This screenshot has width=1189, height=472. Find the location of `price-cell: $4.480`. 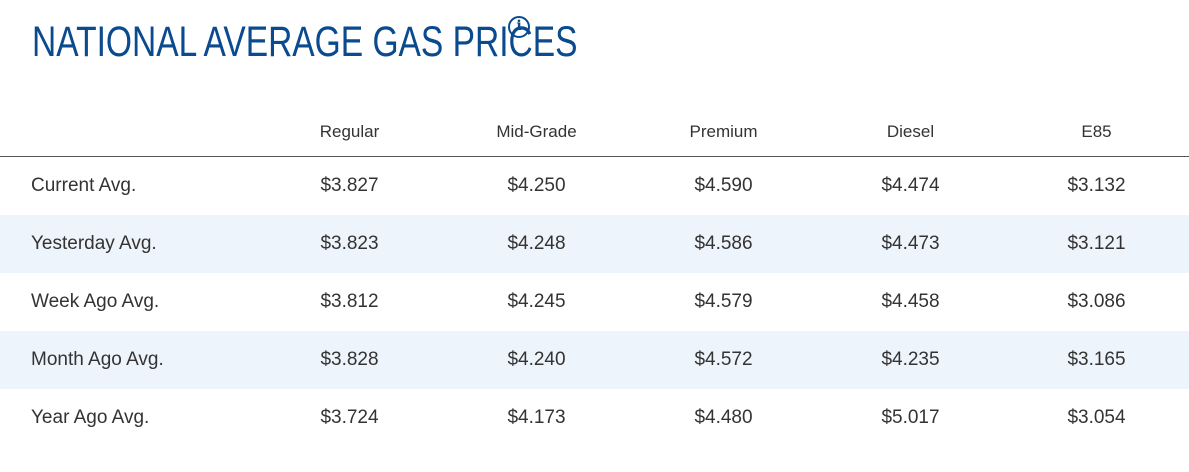

price-cell: $4.480 is located at coordinates (723, 417).